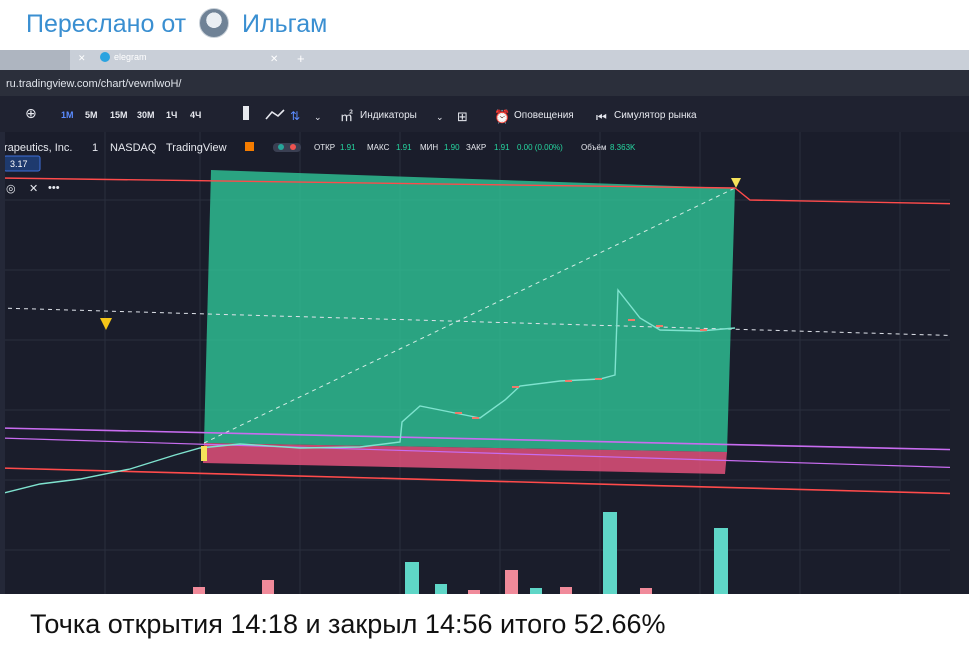  I want to click on target-line-ext, so click(851, 196).